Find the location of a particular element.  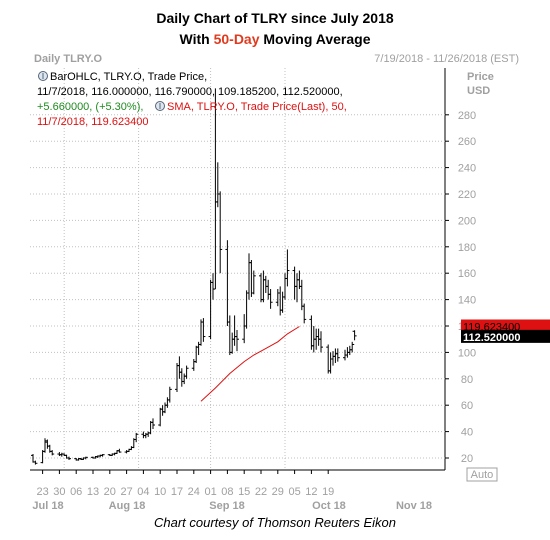

x-tick-label: 15 is located at coordinates (244, 492).